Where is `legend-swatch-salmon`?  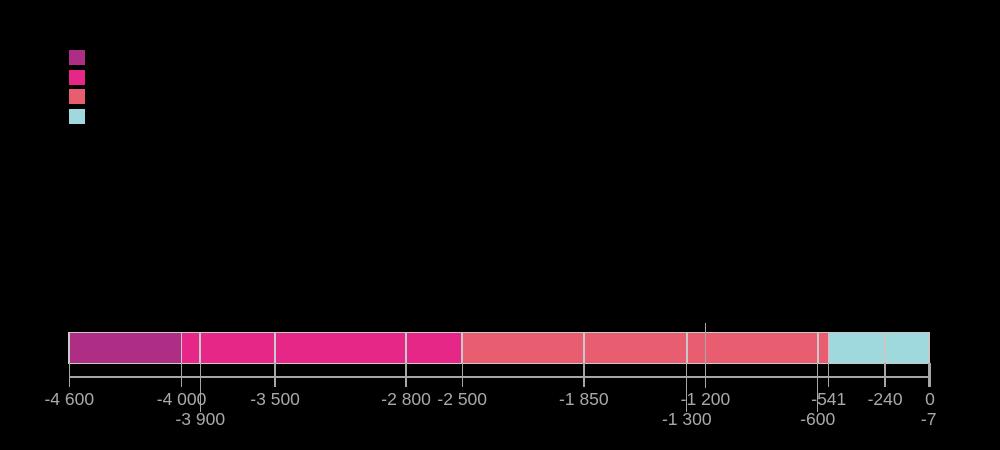 legend-swatch-salmon is located at coordinates (77, 97).